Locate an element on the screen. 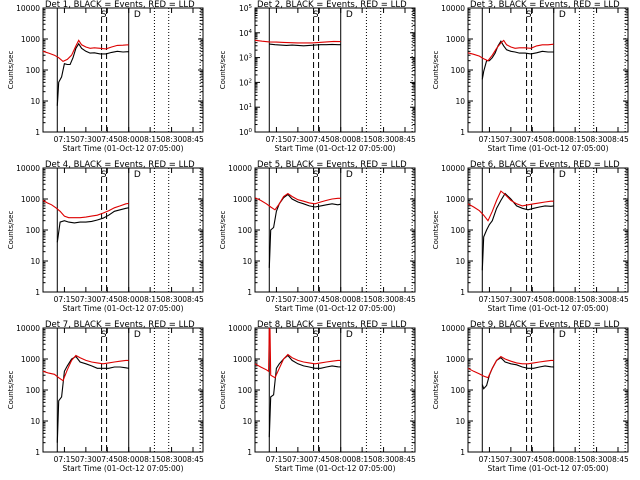  panel-title: Det 9, BLACK = Events, RED = LLD is located at coordinates (545, 325).